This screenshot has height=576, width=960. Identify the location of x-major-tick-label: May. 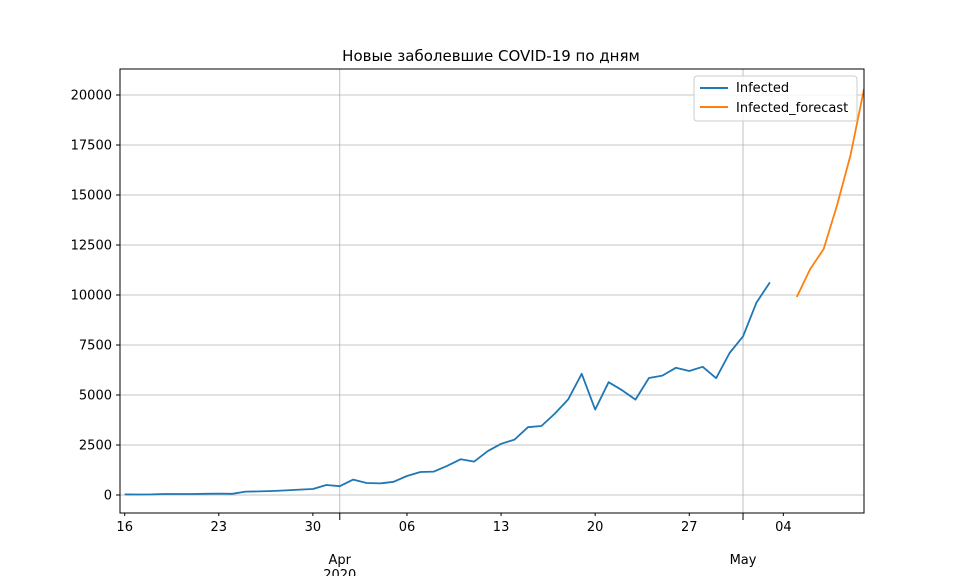
(743, 560).